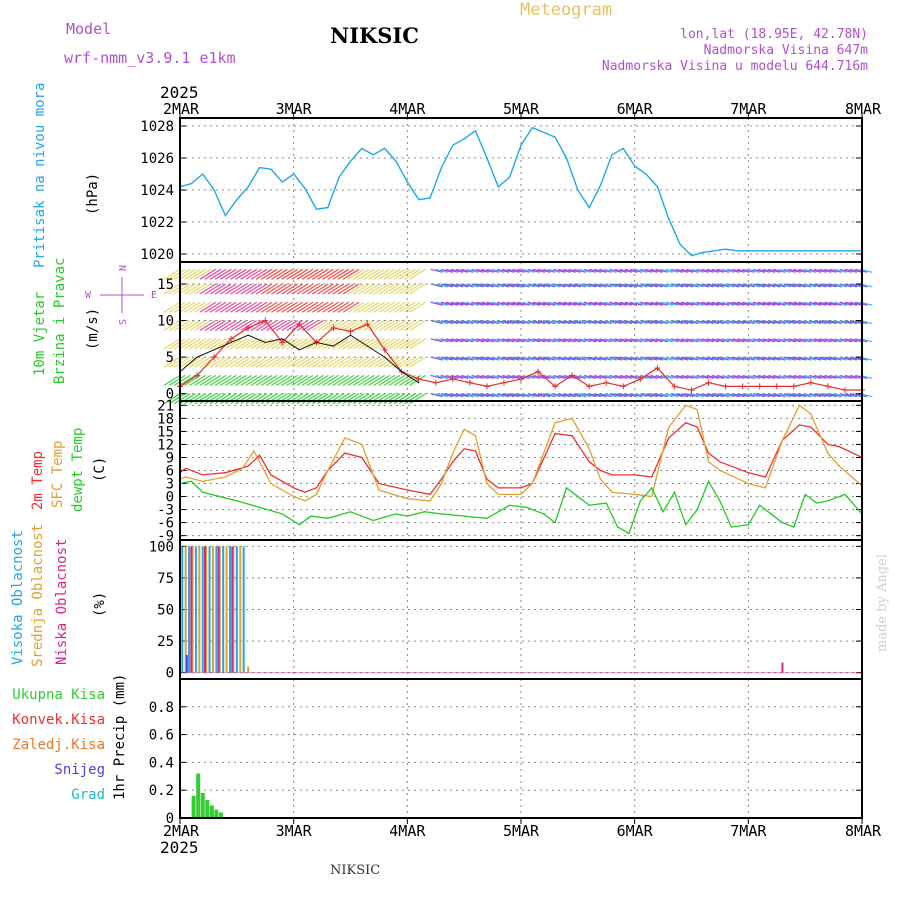 This screenshot has width=900, height=900. I want to click on x-tick-top-4: 6MAR, so click(635, 109).